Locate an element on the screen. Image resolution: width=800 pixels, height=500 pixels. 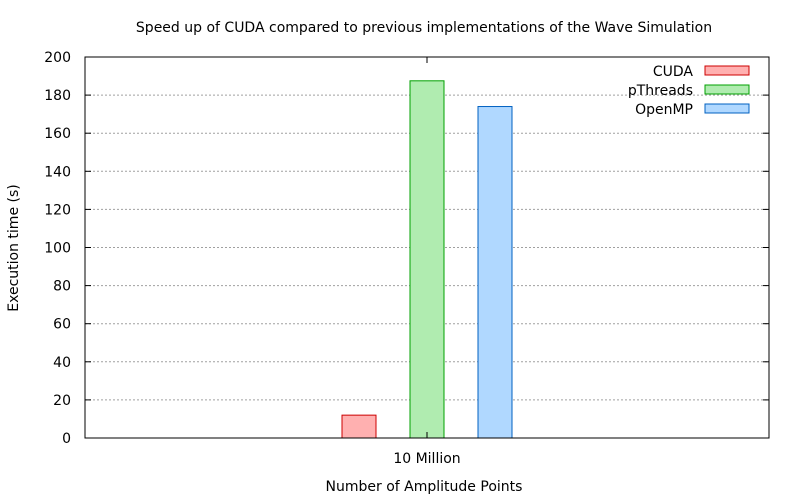
y-tick-label: 20 is located at coordinates (62, 401).